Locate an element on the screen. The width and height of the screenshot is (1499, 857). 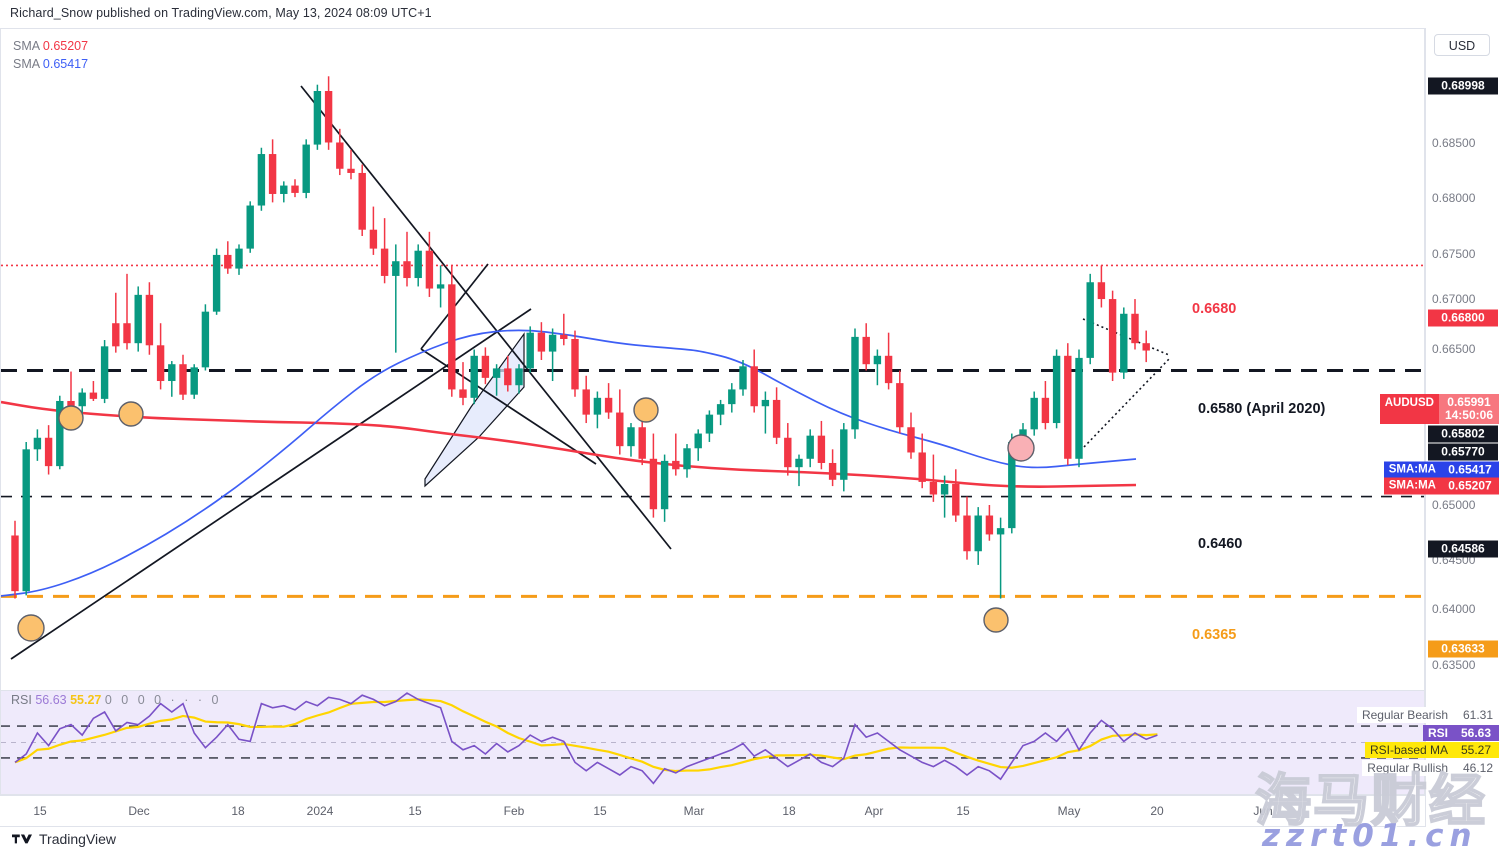
rsi-axis-label: RSI 56.63 is located at coordinates (1460, 733).